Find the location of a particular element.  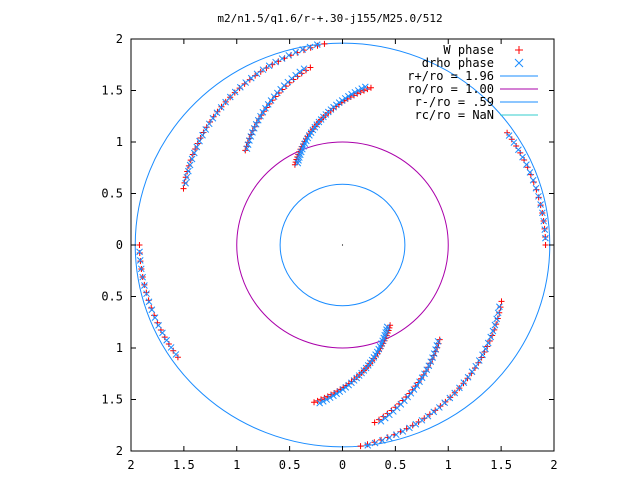

x-tick-label: 2 is located at coordinates (553, 465).